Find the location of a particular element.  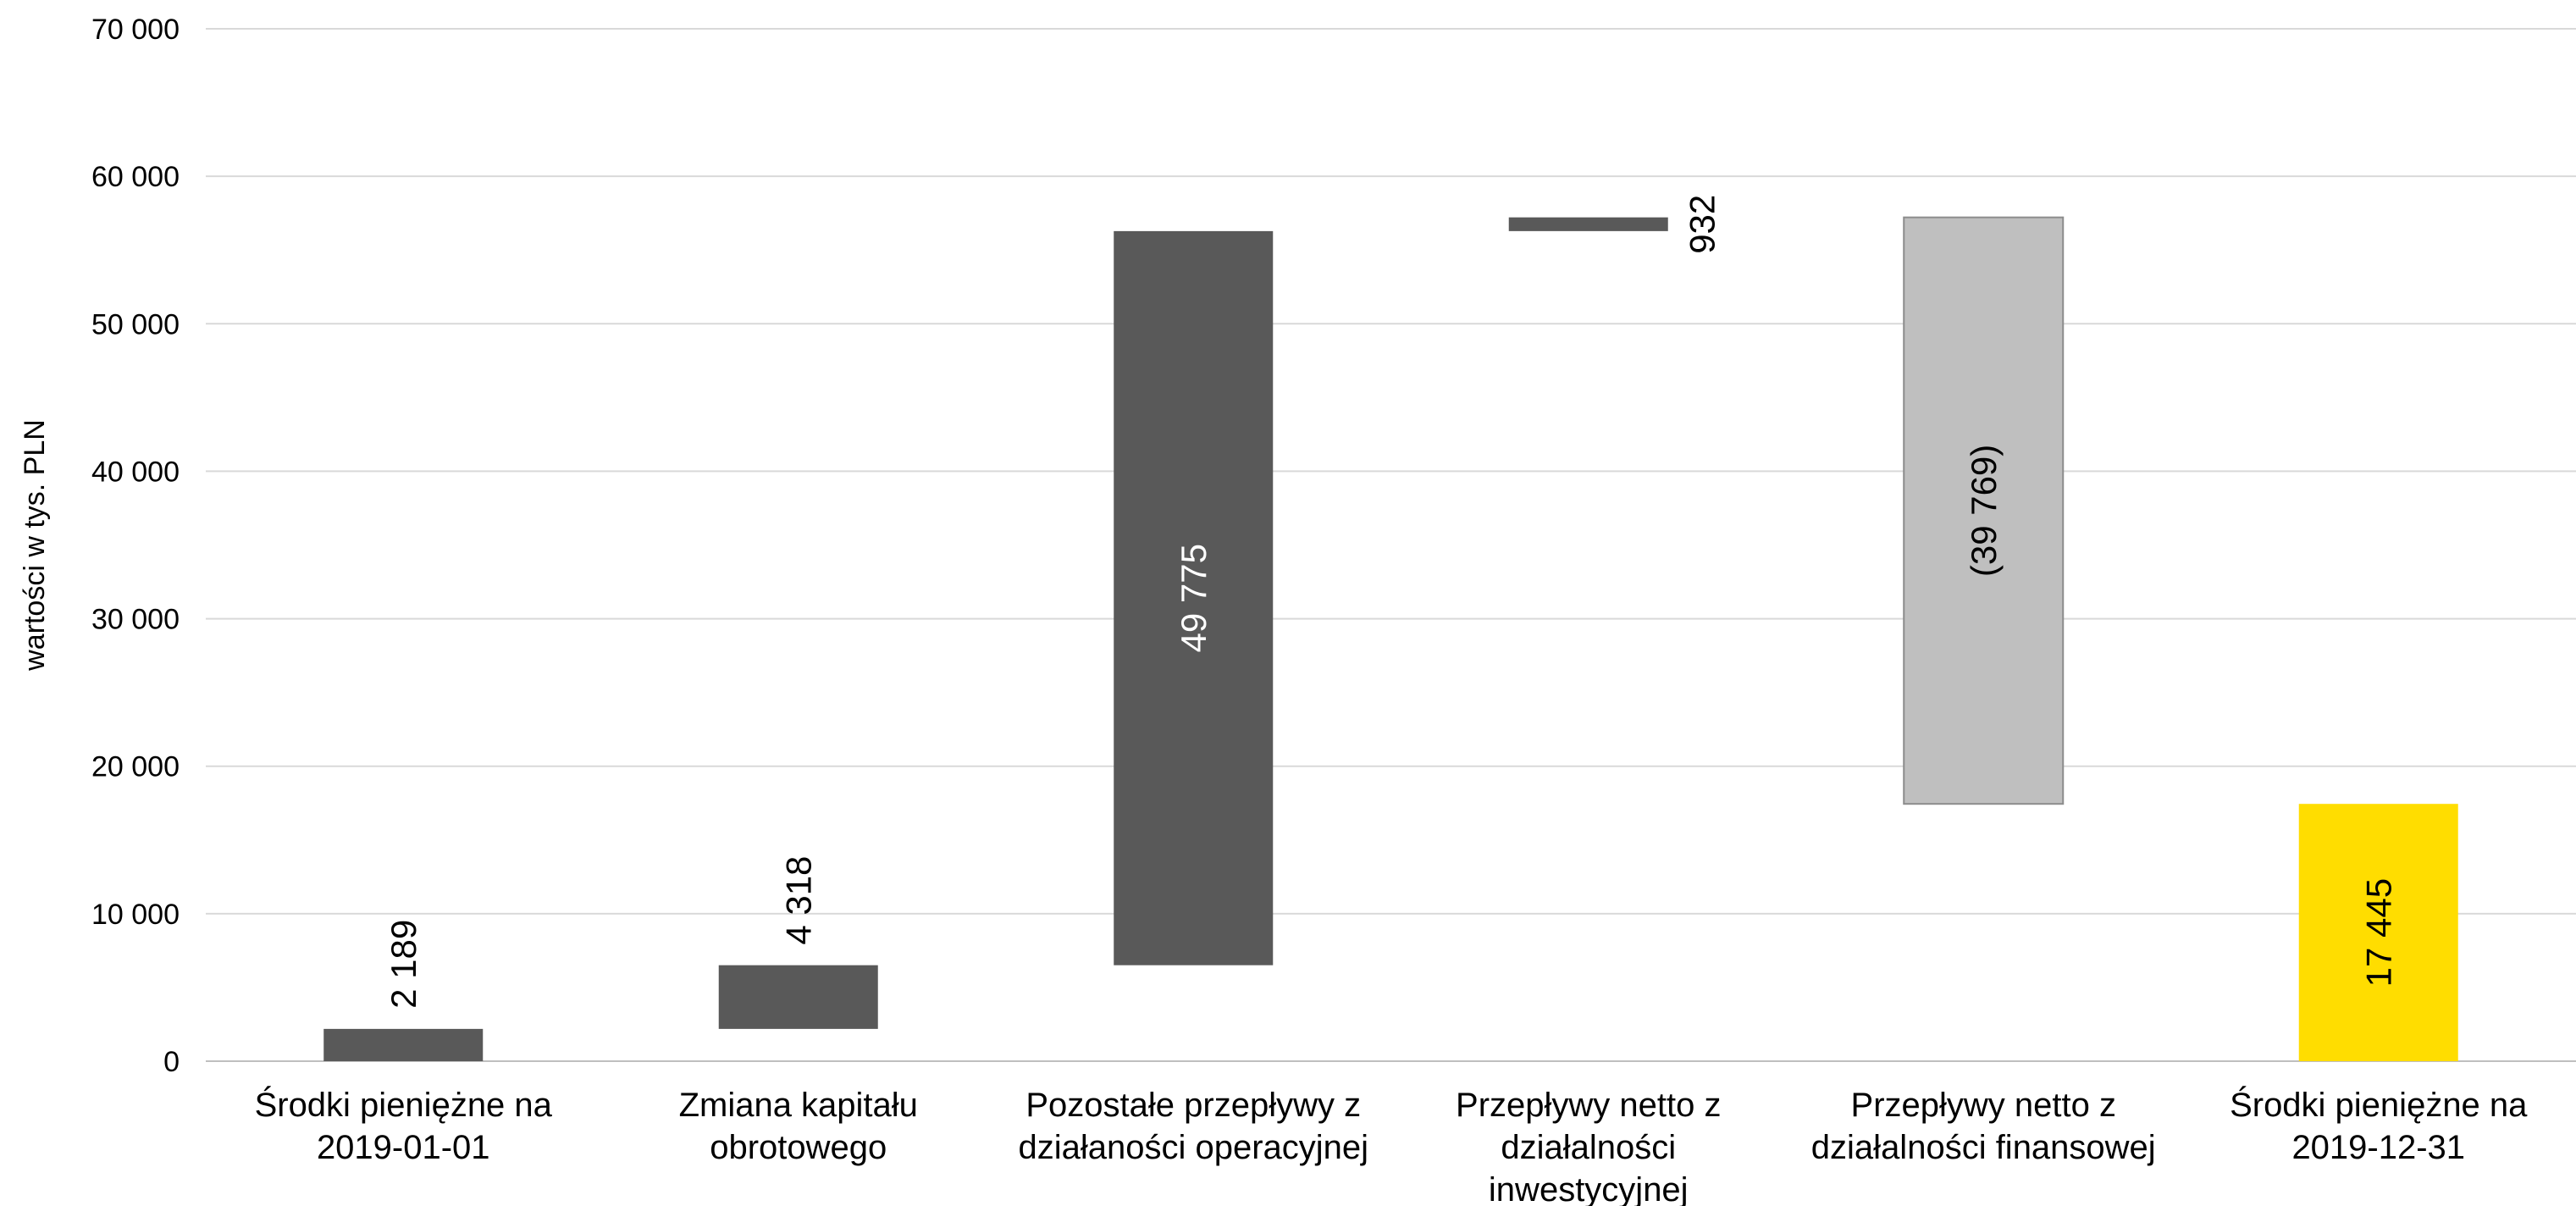

y-tick-label: 50 000 is located at coordinates (135, 324).